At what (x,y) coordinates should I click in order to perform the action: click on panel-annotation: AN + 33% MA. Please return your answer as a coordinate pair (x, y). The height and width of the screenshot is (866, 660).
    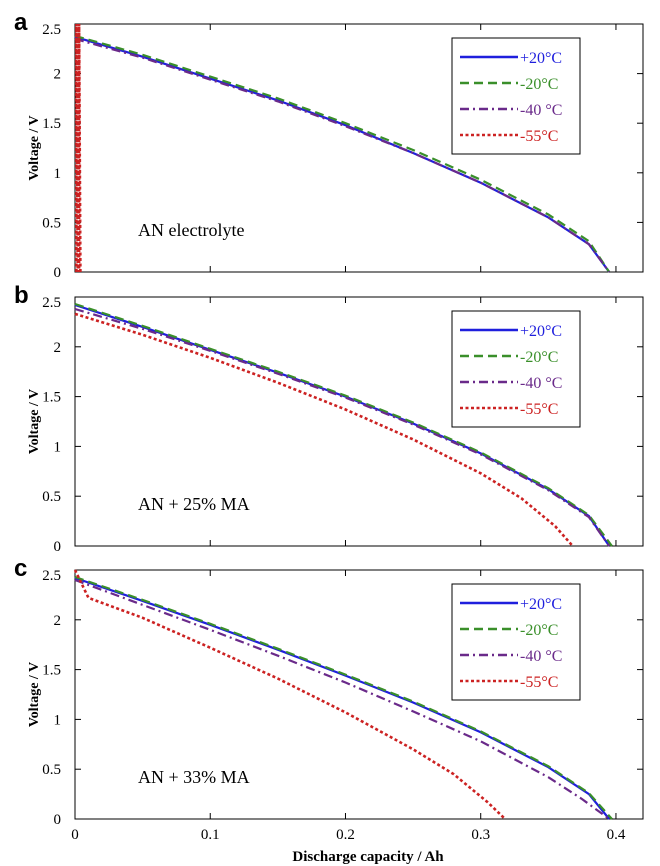
    Looking at the image, I should click on (194, 777).